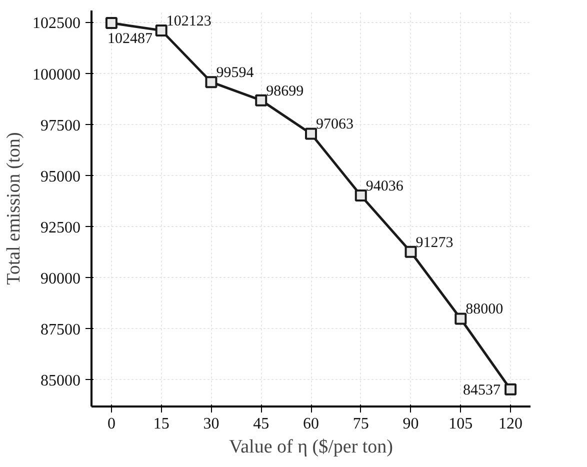  I want to click on x-tick-label: 75, so click(360, 424).